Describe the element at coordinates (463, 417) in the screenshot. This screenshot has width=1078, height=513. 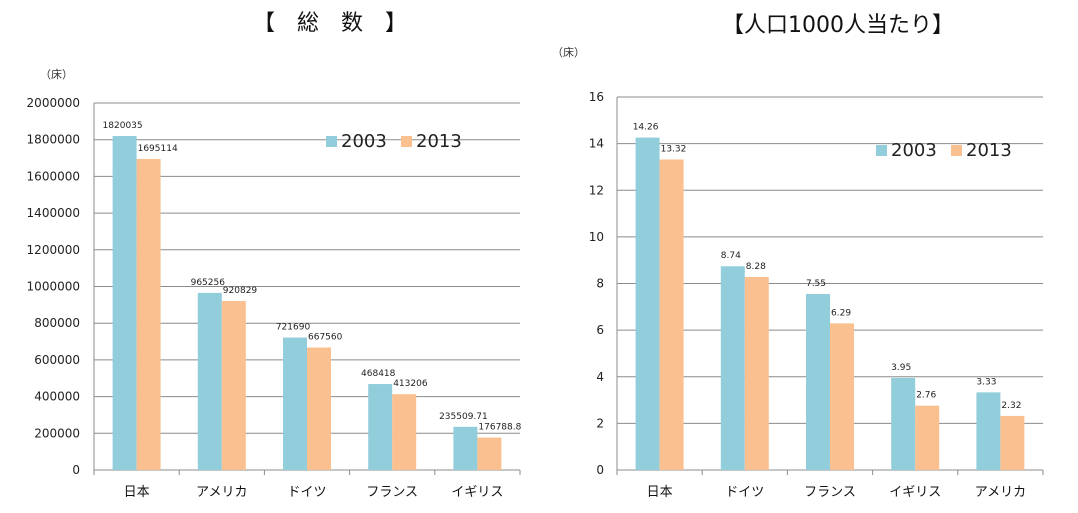
I see `data-label-2003-4: 235509.71` at that location.